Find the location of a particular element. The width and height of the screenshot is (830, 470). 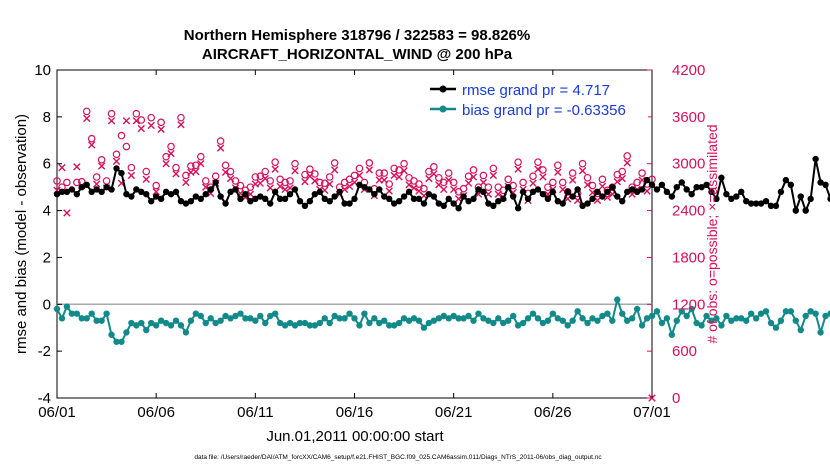

y-right-tick-label: 2400 is located at coordinates (688, 211).